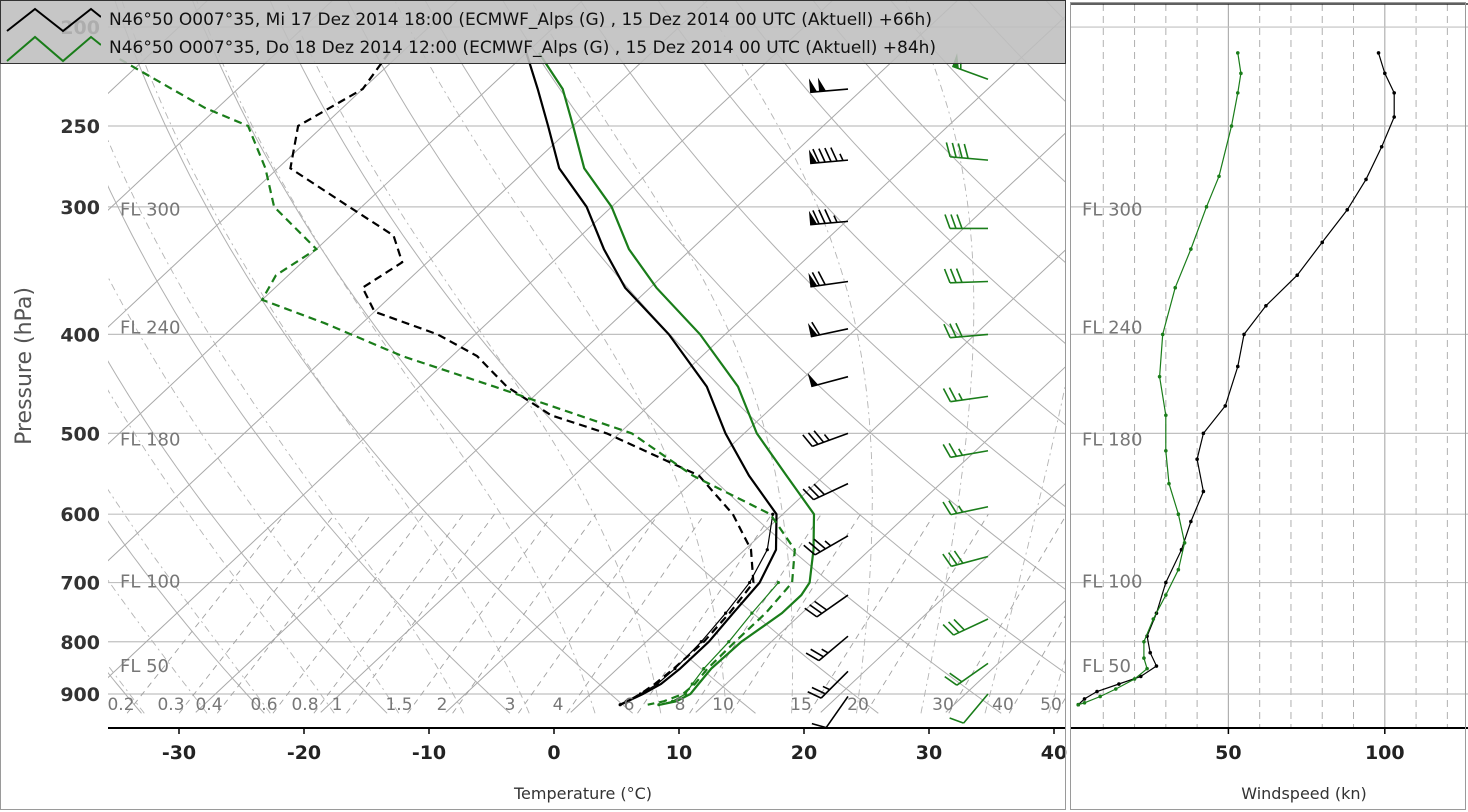 This screenshot has width=1468, height=812. Describe the element at coordinates (858, 705) in the screenshot. I see `mixing-ratio-label: 20` at that location.